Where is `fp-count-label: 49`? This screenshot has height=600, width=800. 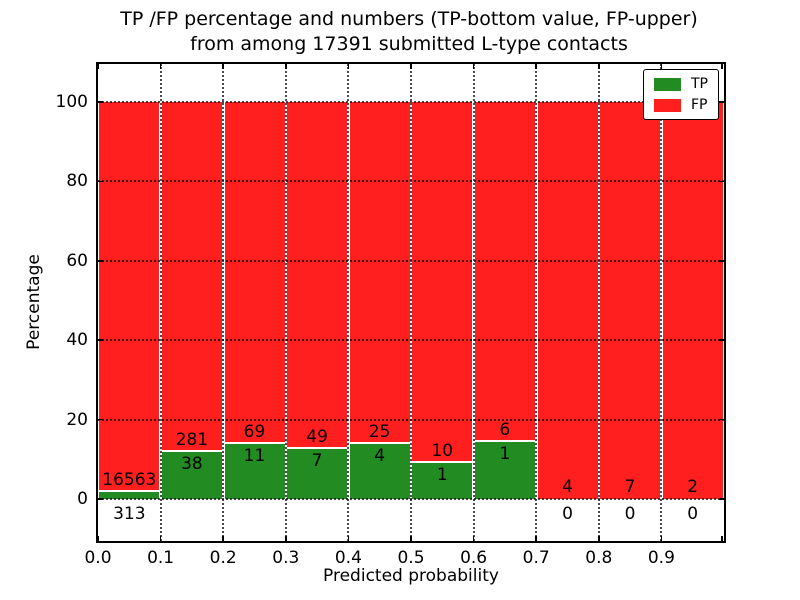
fp-count-label: 49 is located at coordinates (317, 437).